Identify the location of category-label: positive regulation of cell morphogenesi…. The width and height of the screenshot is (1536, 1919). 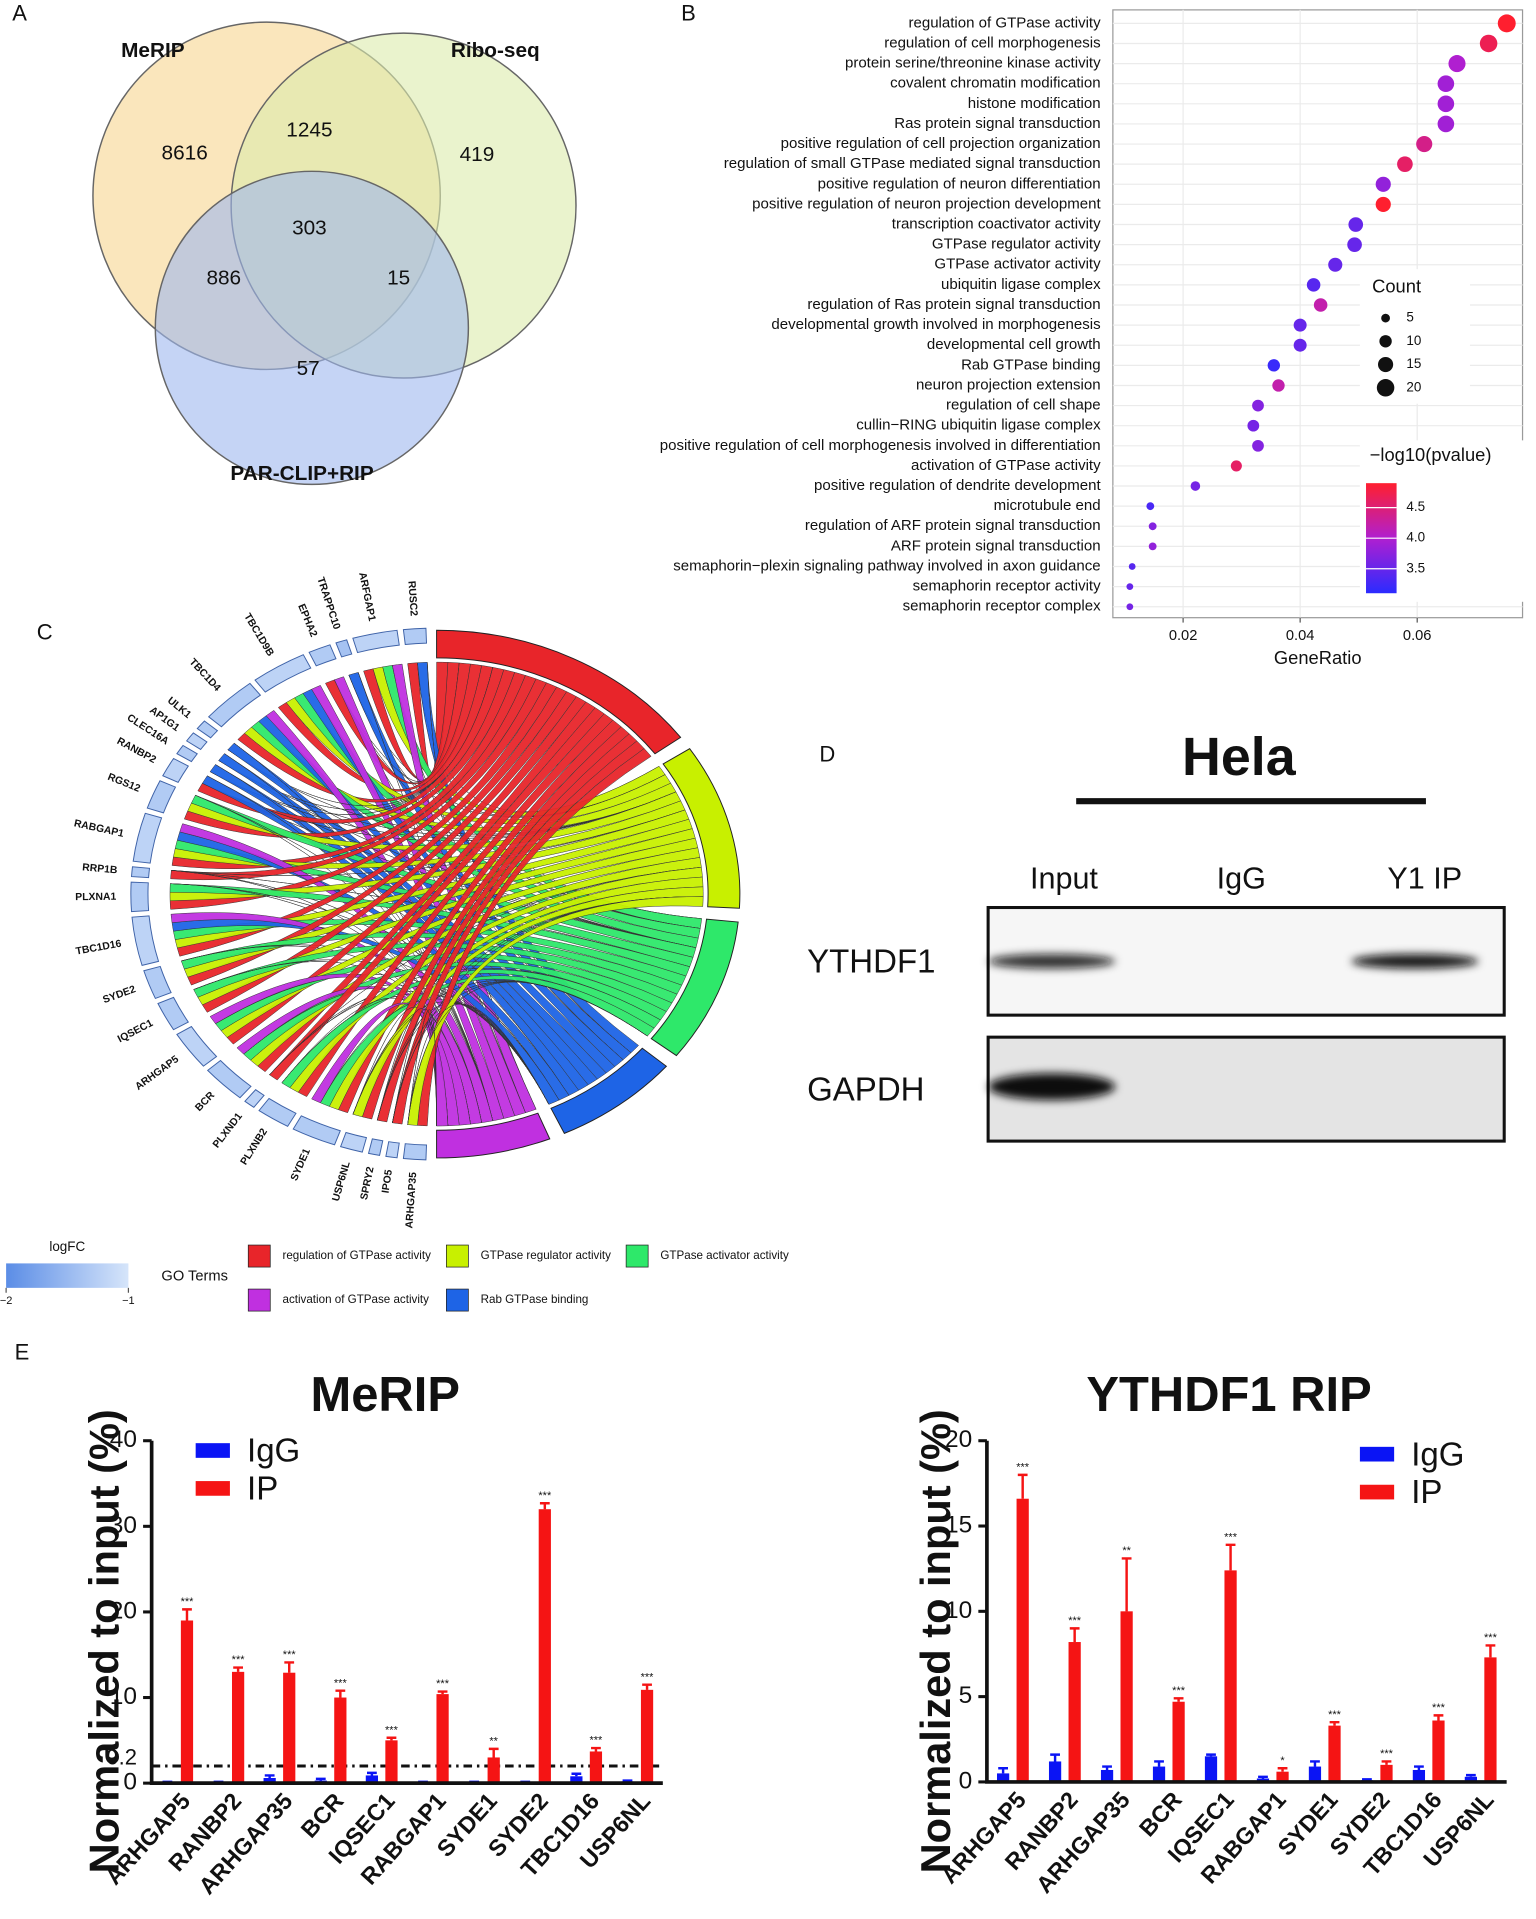
(880, 445).